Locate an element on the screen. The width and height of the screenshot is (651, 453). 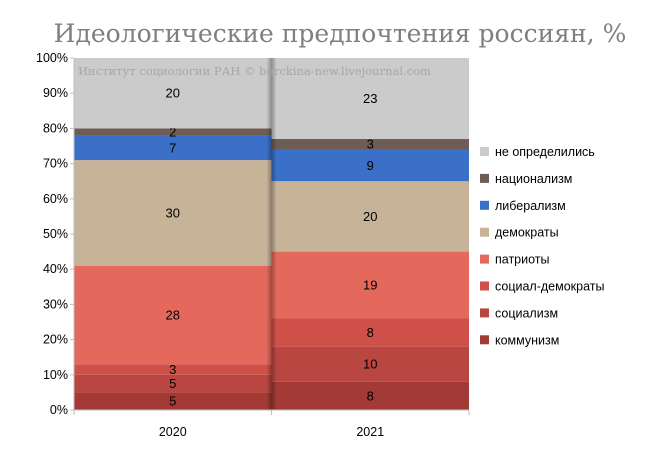
legend-label: демократы is located at coordinates (527, 233).